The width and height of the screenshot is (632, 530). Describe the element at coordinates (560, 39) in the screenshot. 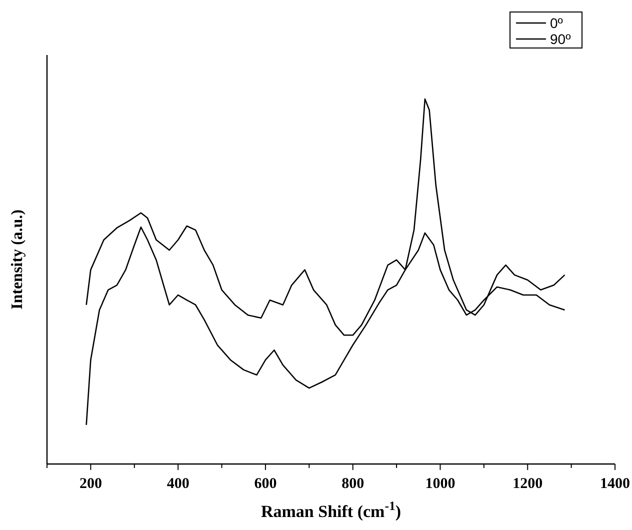

I see `legend-label: 90º` at that location.